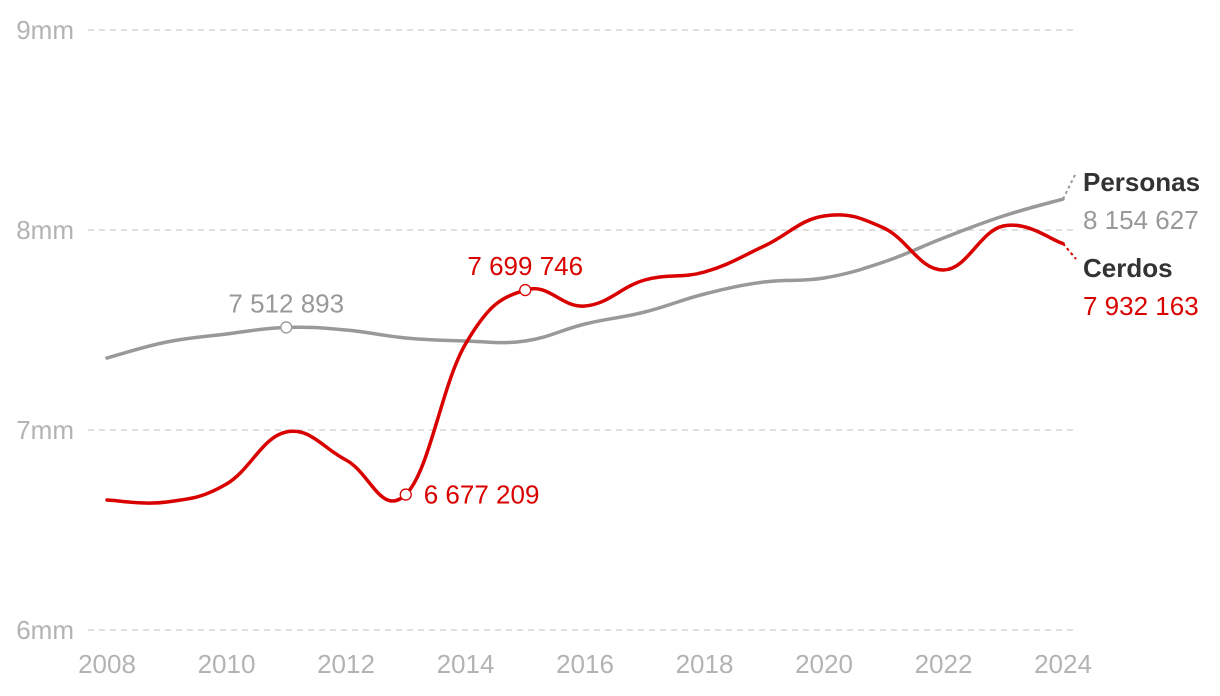 This screenshot has width=1220, height=696. What do you see at coordinates (1128, 268) in the screenshot?
I see `end-label-name-cerdos: Cerdos` at bounding box center [1128, 268].